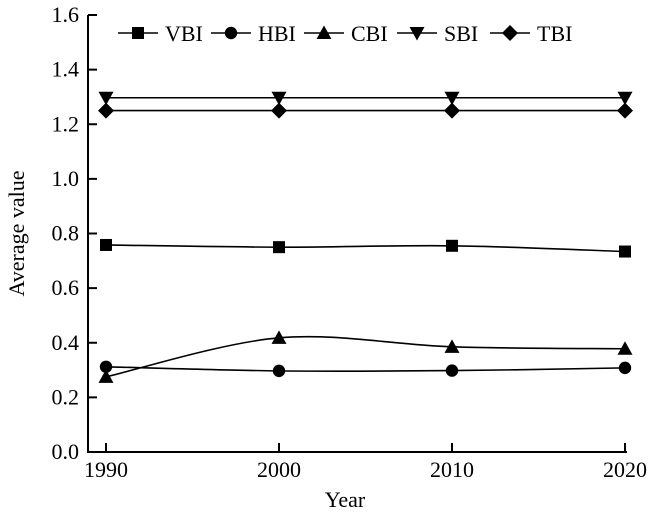  What do you see at coordinates (279, 469) in the screenshot?
I see `x-tick-label: 2000` at bounding box center [279, 469].